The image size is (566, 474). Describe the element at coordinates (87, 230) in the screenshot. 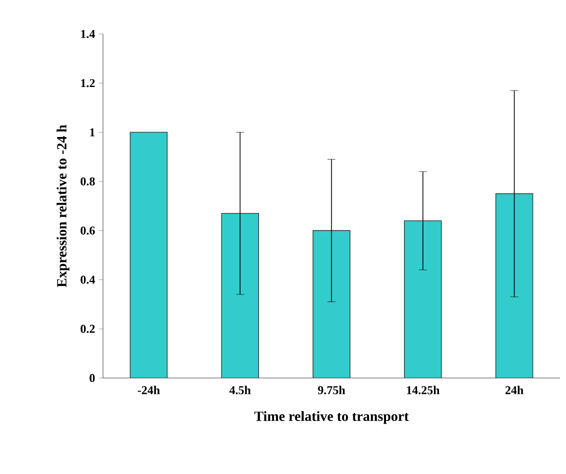

I see `y-tick-label: 0.6` at that location.